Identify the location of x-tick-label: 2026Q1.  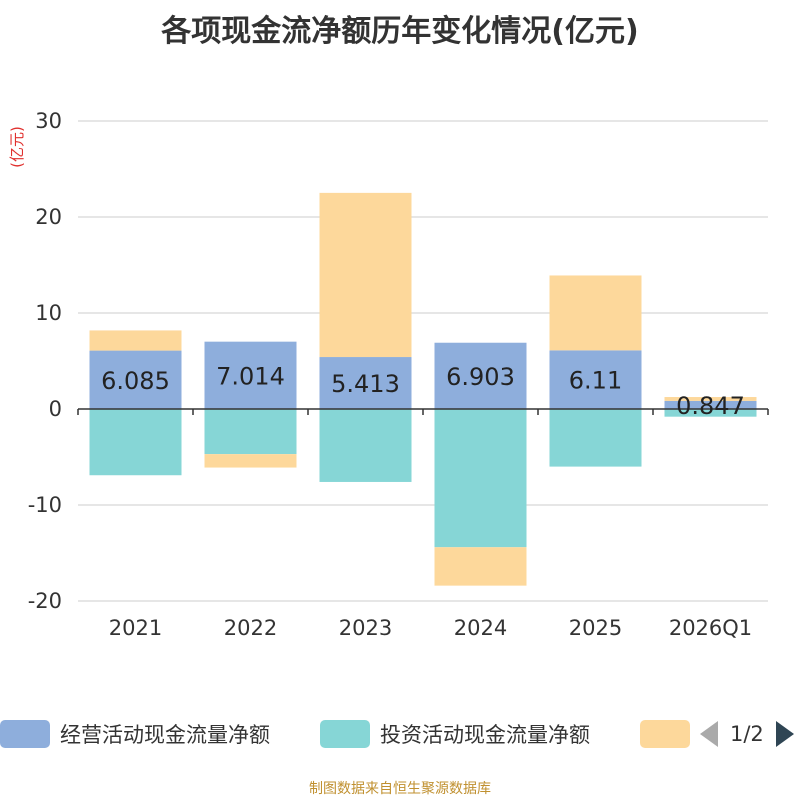
(710, 628).